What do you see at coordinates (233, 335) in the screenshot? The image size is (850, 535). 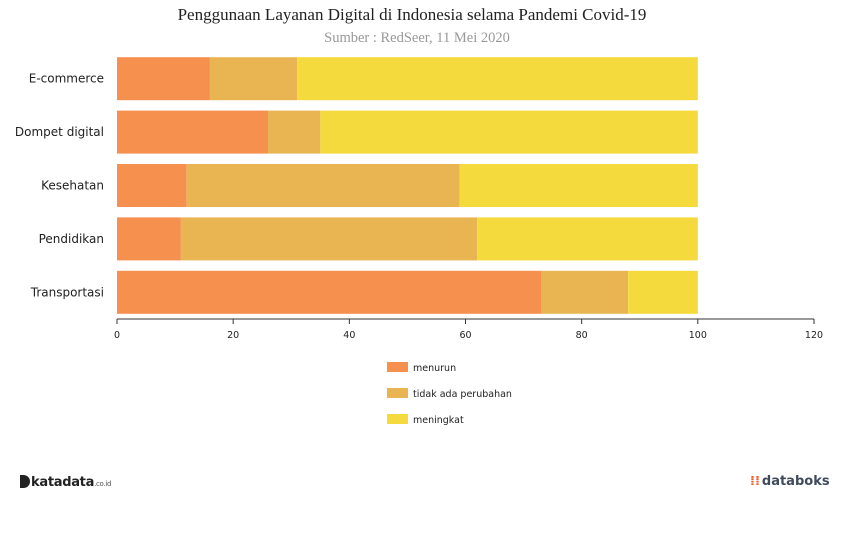 I see `x-tick-label: 20` at bounding box center [233, 335].